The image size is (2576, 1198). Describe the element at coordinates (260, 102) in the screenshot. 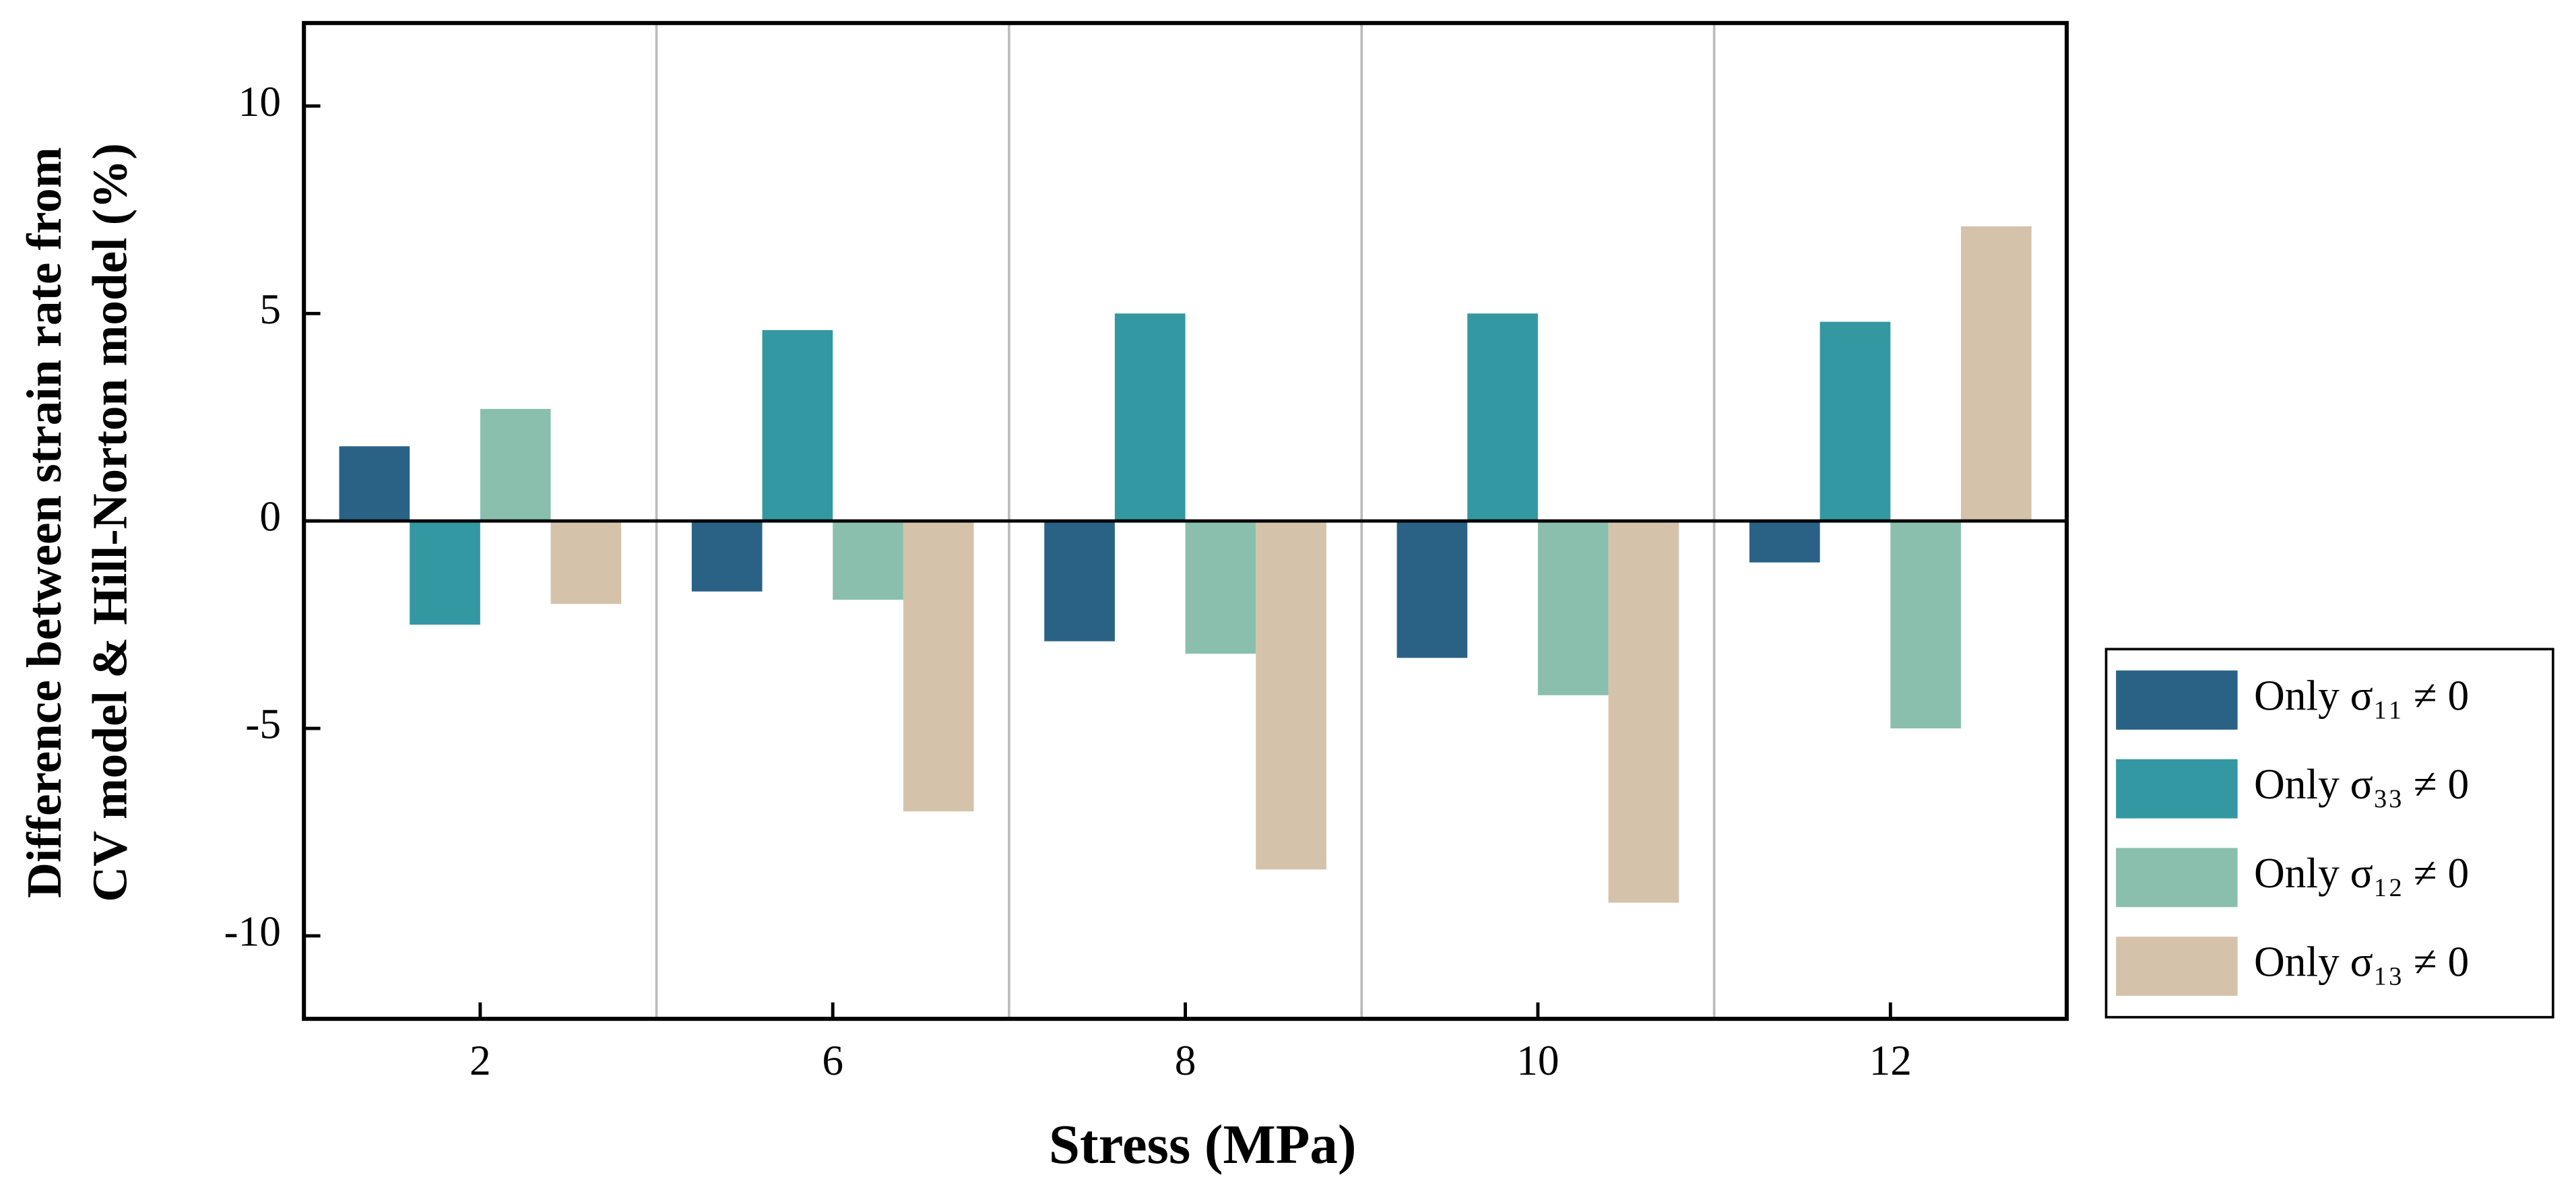

I see `y-tick-label: 10` at that location.